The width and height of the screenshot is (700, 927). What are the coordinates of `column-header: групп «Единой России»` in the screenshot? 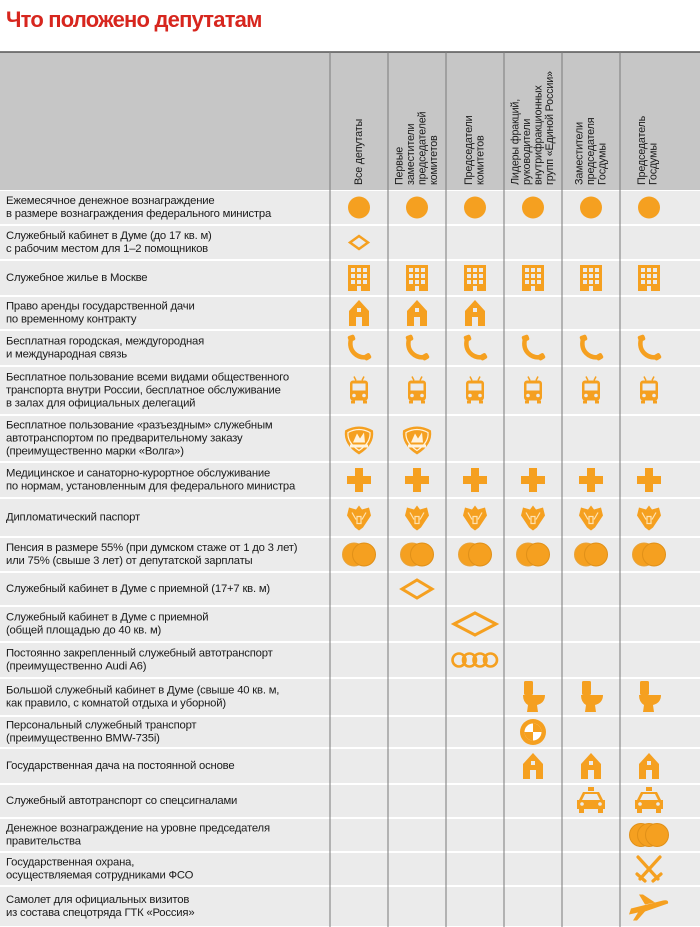 It's located at (550, 128).